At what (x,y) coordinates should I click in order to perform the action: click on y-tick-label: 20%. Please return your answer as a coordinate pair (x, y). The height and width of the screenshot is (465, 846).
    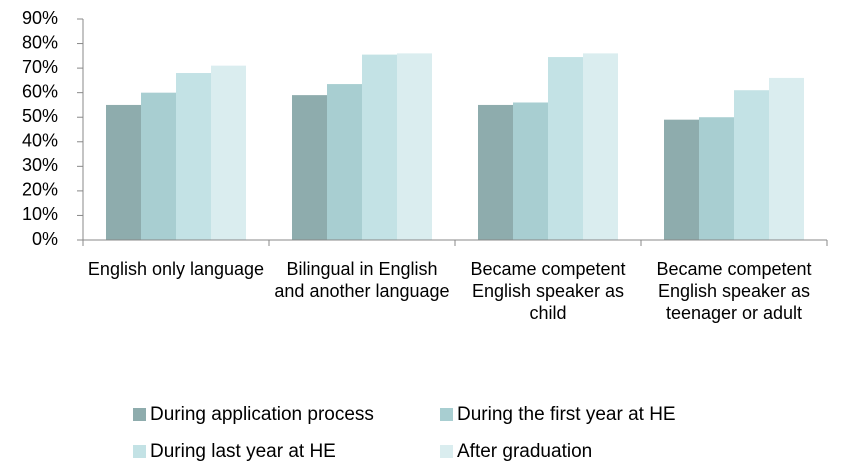
    Looking at the image, I should click on (40, 190).